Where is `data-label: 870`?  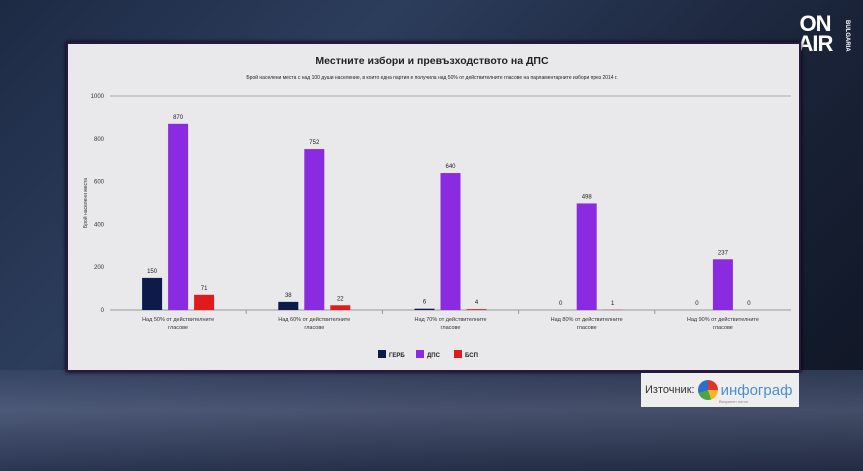
data-label: 870 is located at coordinates (178, 118).